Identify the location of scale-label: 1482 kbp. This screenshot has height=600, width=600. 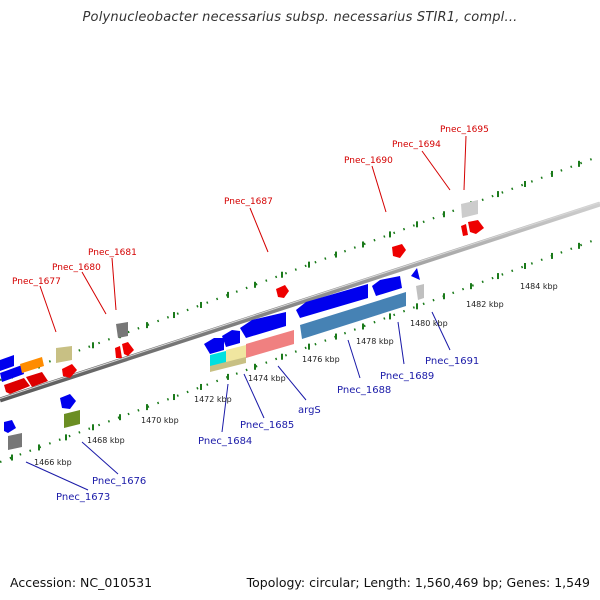
(485, 304).